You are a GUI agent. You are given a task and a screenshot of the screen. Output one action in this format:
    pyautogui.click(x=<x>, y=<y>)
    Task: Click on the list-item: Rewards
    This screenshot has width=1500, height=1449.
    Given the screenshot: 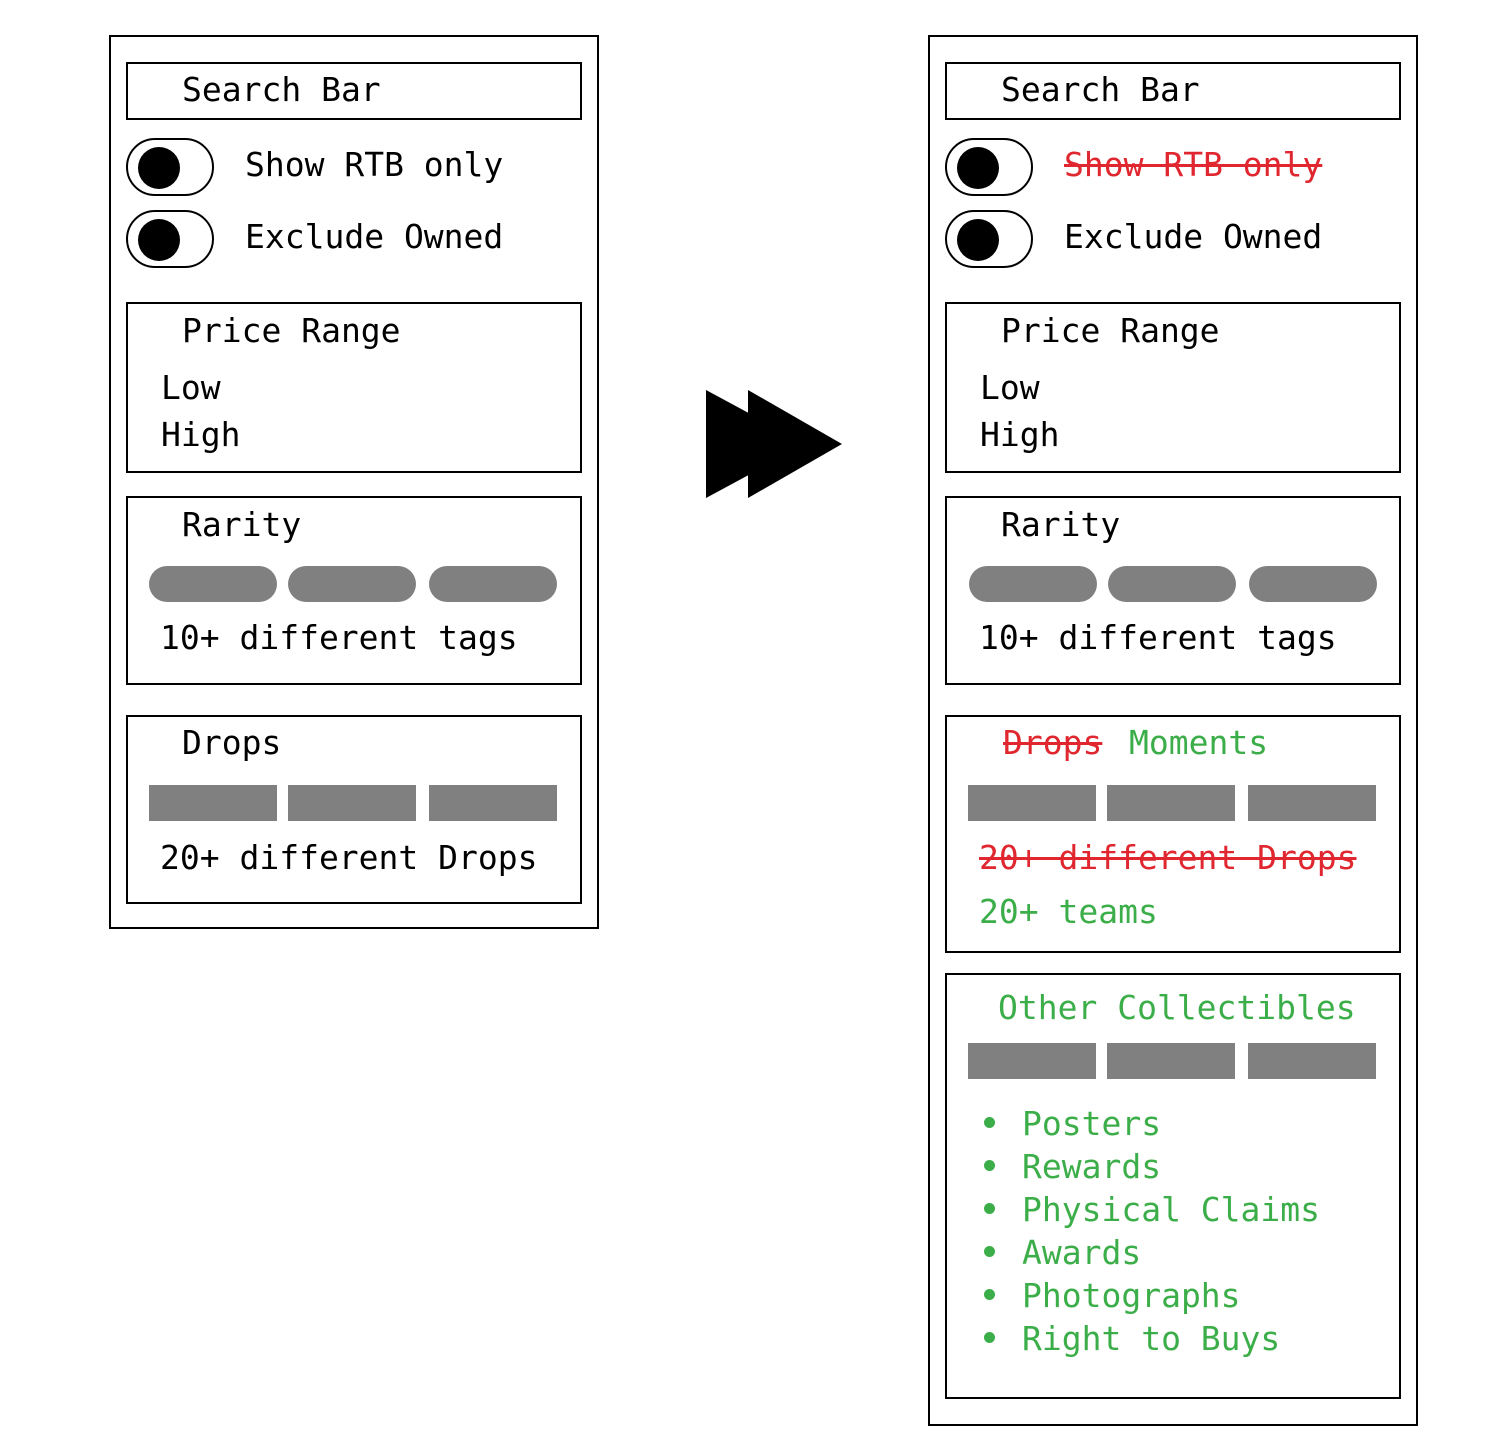 What is the action you would take?
    pyautogui.click(x=1072, y=1166)
    